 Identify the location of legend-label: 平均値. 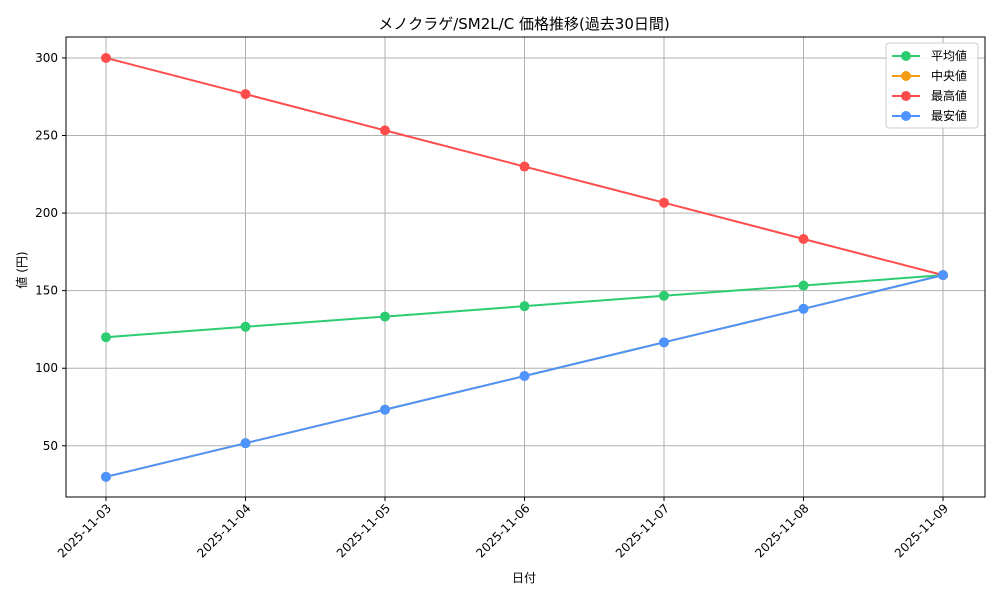
(949, 55).